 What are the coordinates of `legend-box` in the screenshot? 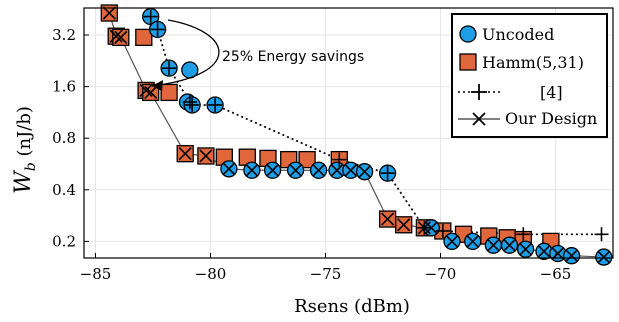 It's located at (529, 75).